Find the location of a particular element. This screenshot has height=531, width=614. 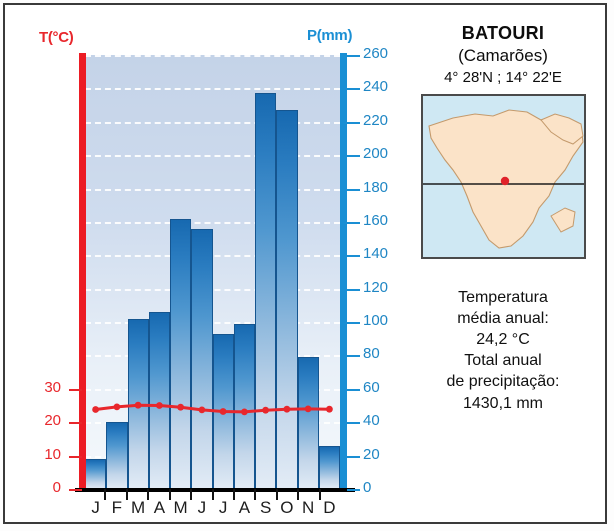

precipitation-tick-label: 180 is located at coordinates (376, 187).